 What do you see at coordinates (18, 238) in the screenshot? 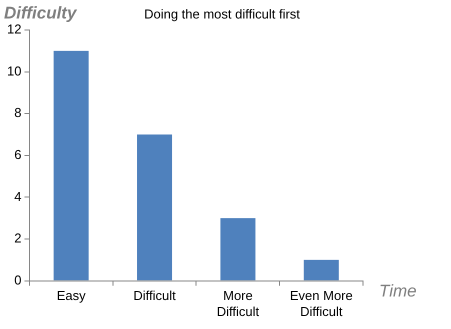
I see `y-tick-label: 2` at bounding box center [18, 238].